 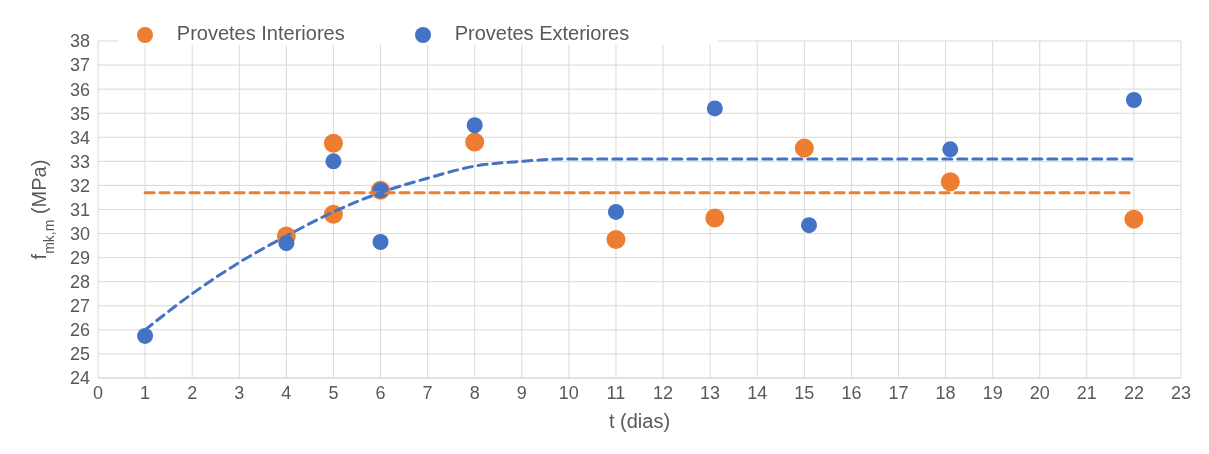 I want to click on x-tick-label: 17, so click(x=898, y=392).